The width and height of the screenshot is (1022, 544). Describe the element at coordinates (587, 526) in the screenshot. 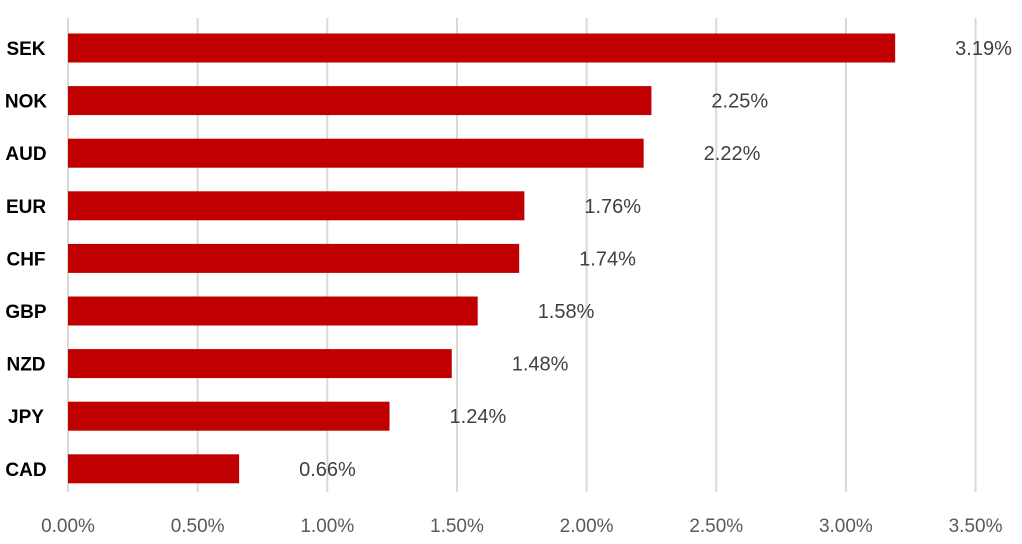

I see `x-tick-label: 2.00%` at that location.